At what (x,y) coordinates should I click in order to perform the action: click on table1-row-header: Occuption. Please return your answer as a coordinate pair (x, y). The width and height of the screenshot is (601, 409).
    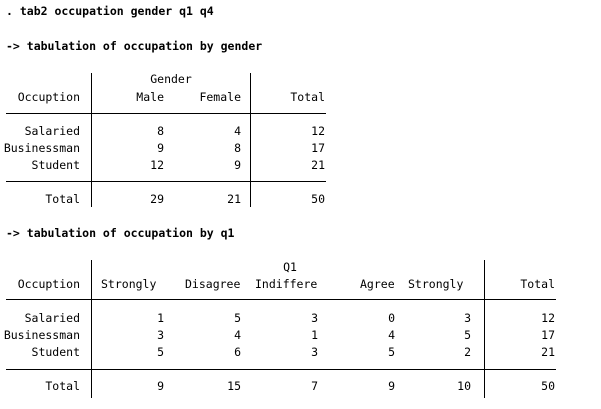
    Looking at the image, I should click on (48, 97).